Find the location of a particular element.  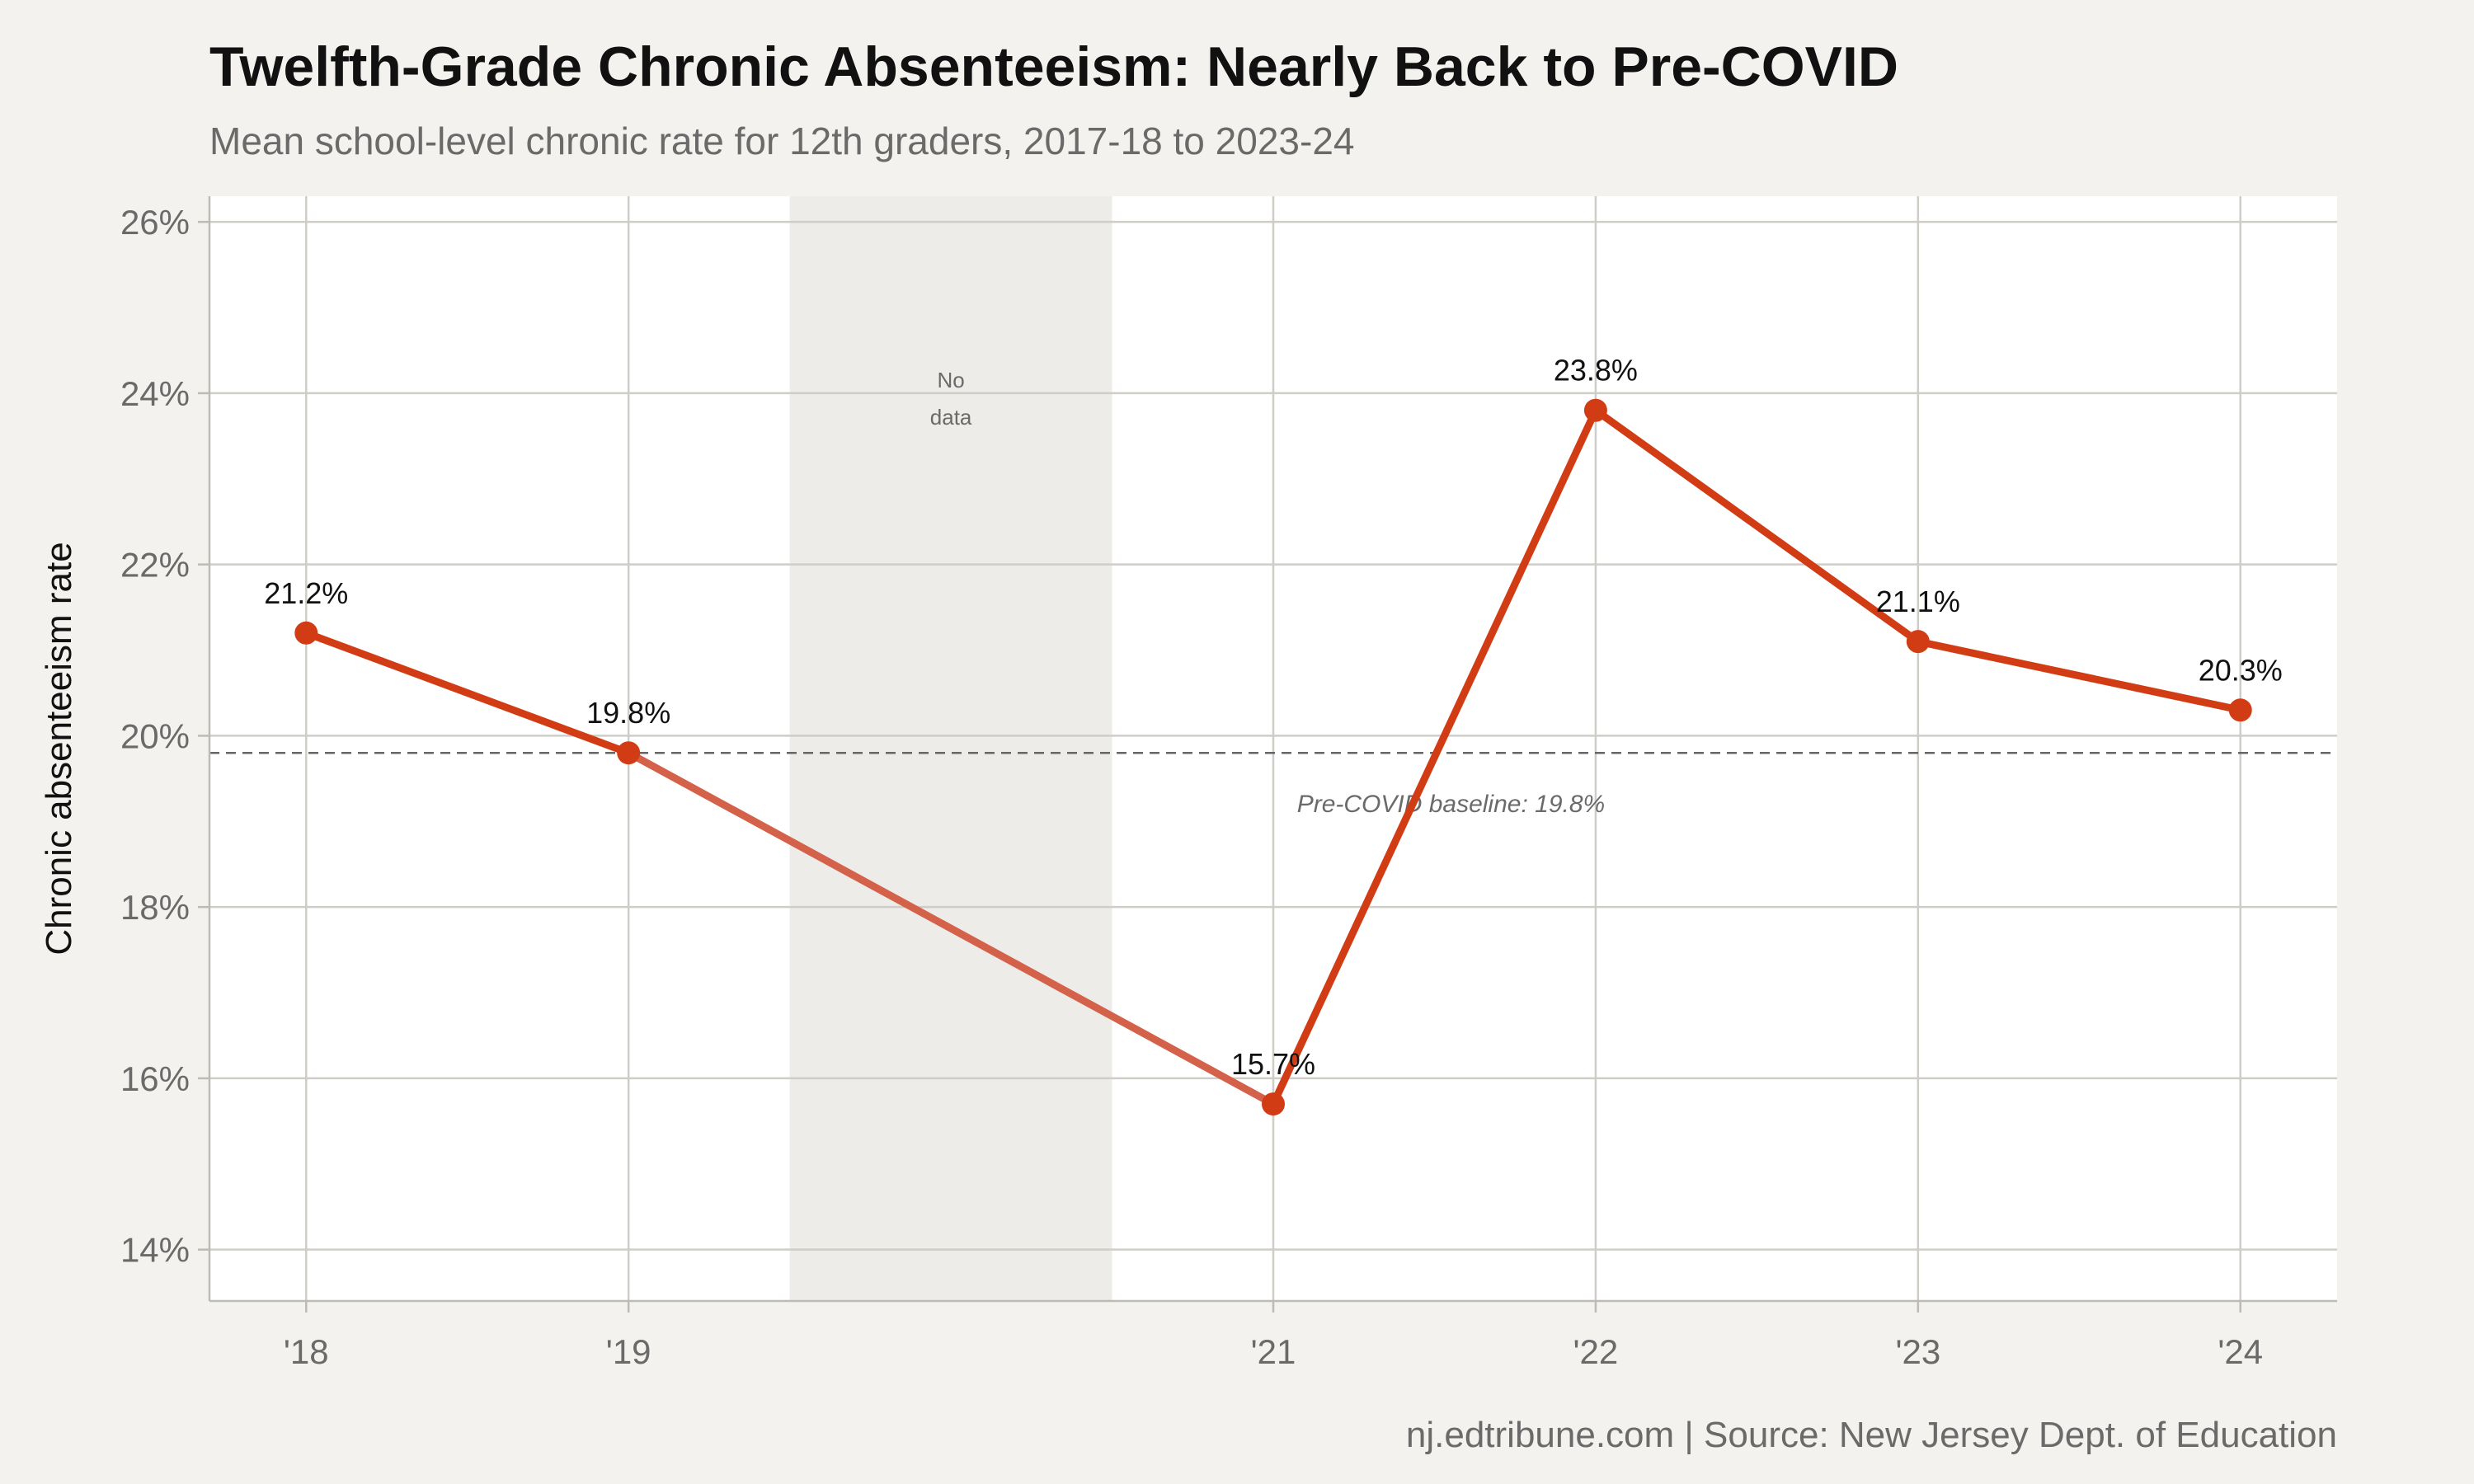

series-gap-segment is located at coordinates (950, 928).